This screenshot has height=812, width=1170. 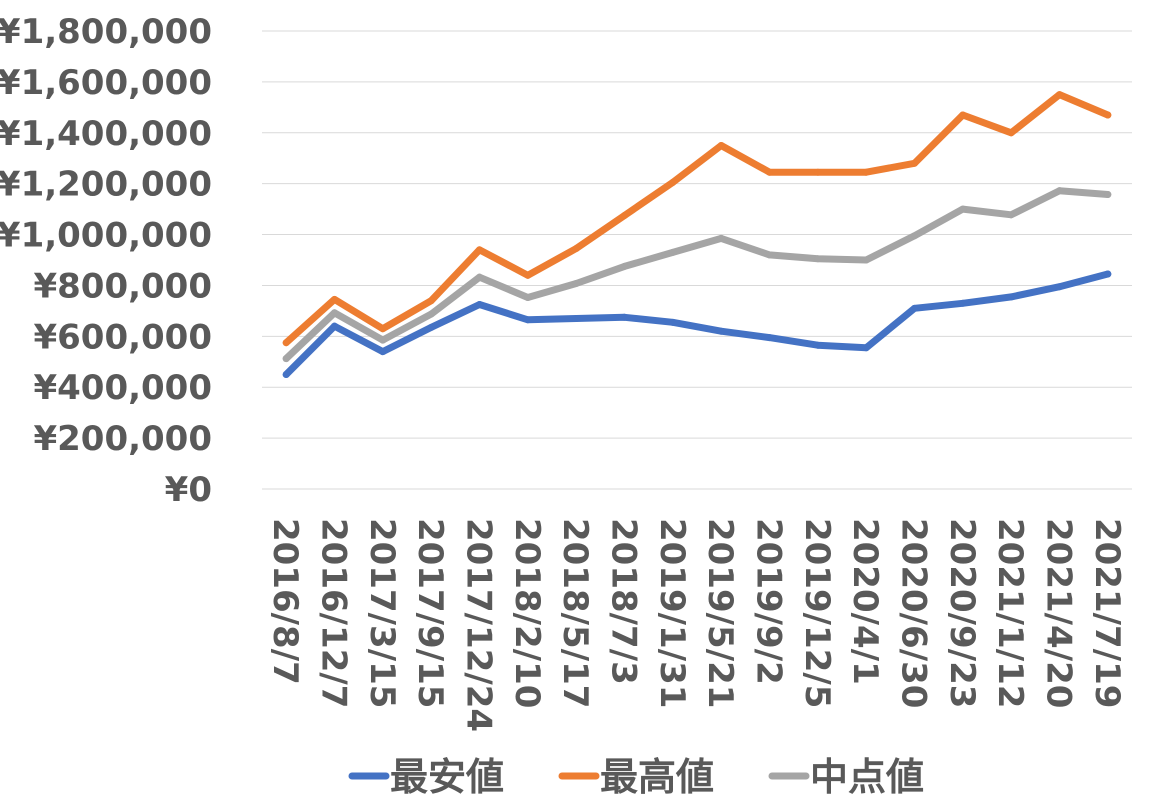 I want to click on x-tick-label: 2021/4/20, so click(x=1059, y=613).